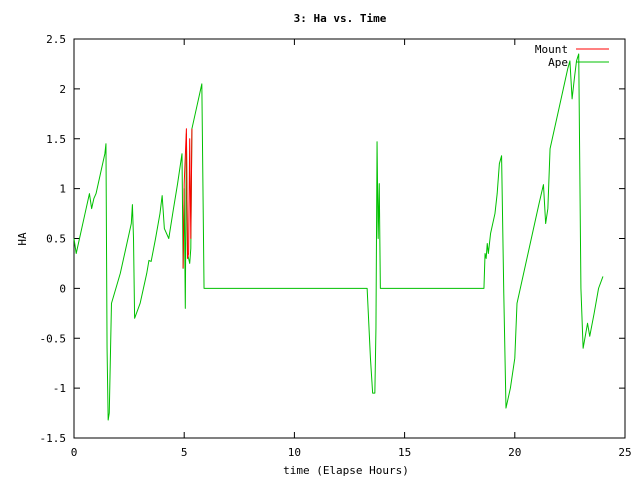 The width and height of the screenshot is (640, 480). Describe the element at coordinates (404, 452) in the screenshot. I see `x-tick-label: 15` at that location.